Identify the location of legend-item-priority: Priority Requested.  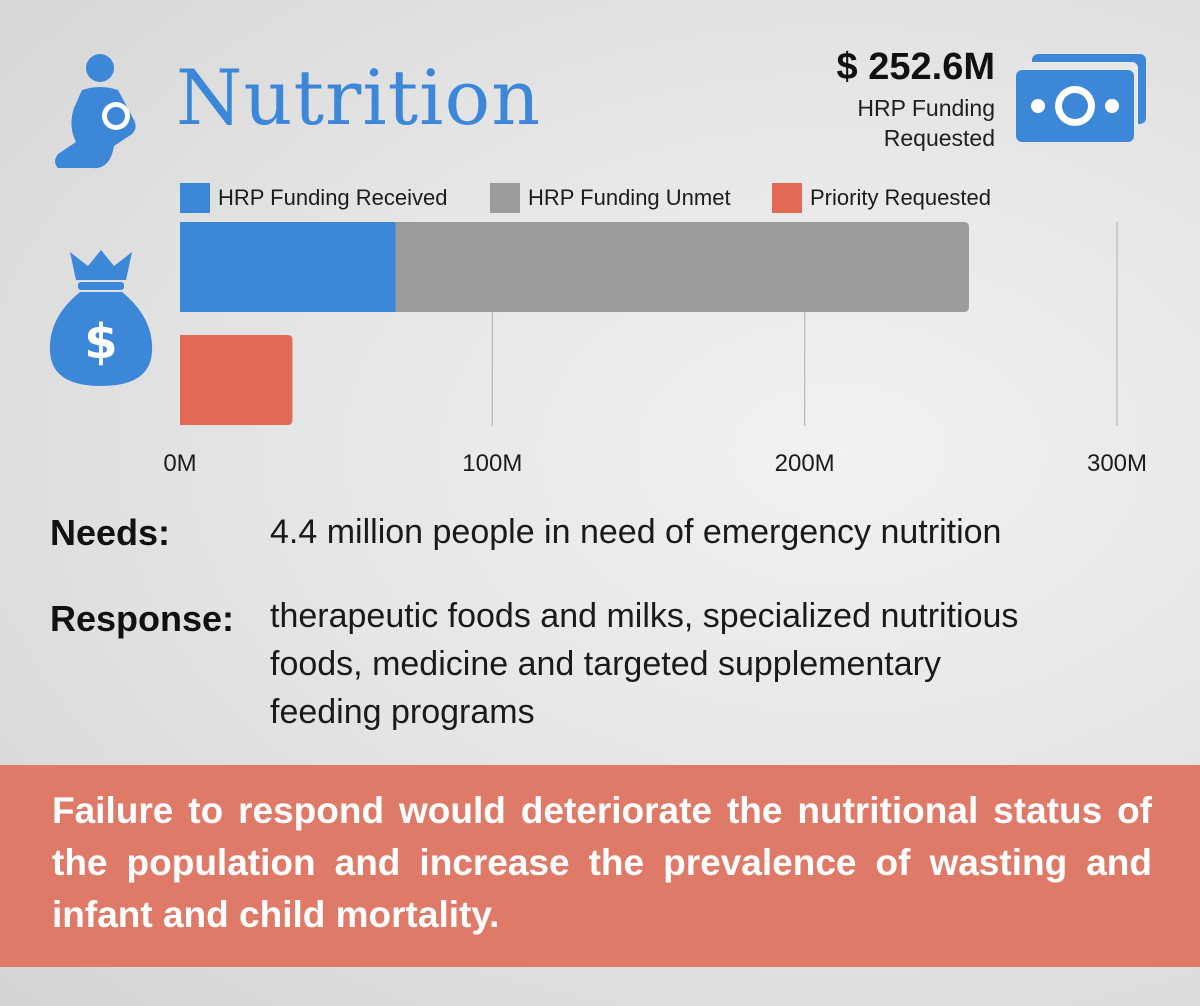
(881, 198).